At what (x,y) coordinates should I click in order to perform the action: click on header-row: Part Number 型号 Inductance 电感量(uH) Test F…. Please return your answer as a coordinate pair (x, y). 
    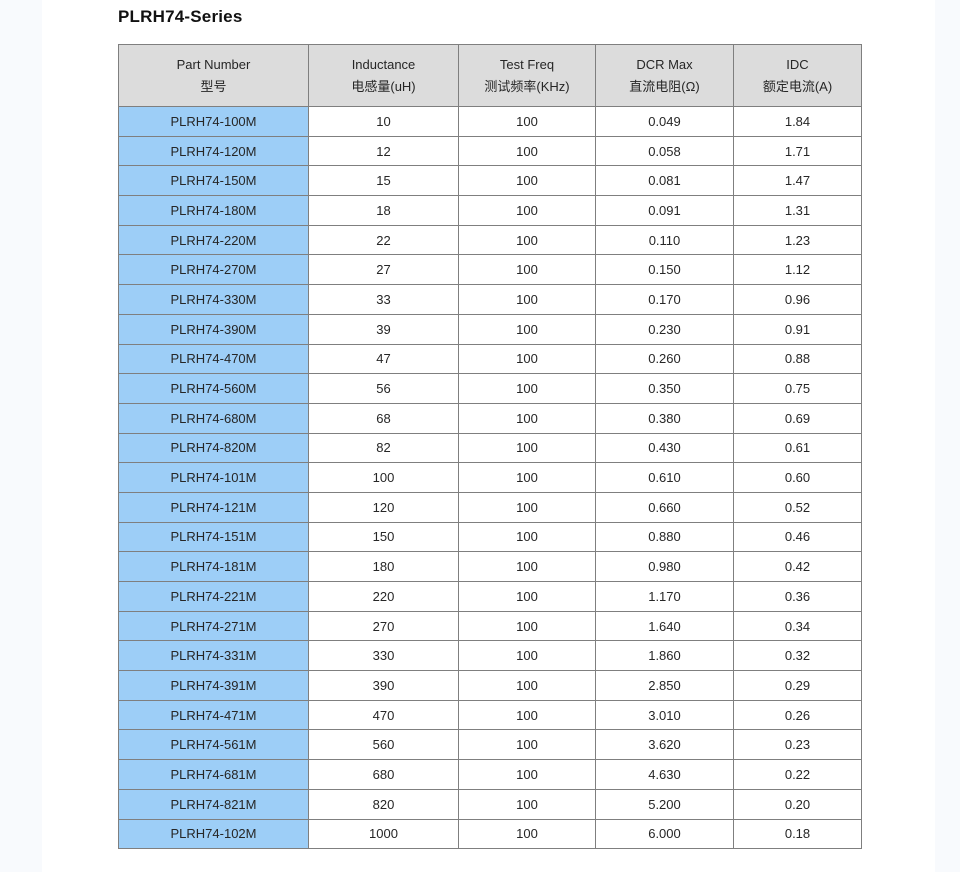
    Looking at the image, I should click on (490, 75).